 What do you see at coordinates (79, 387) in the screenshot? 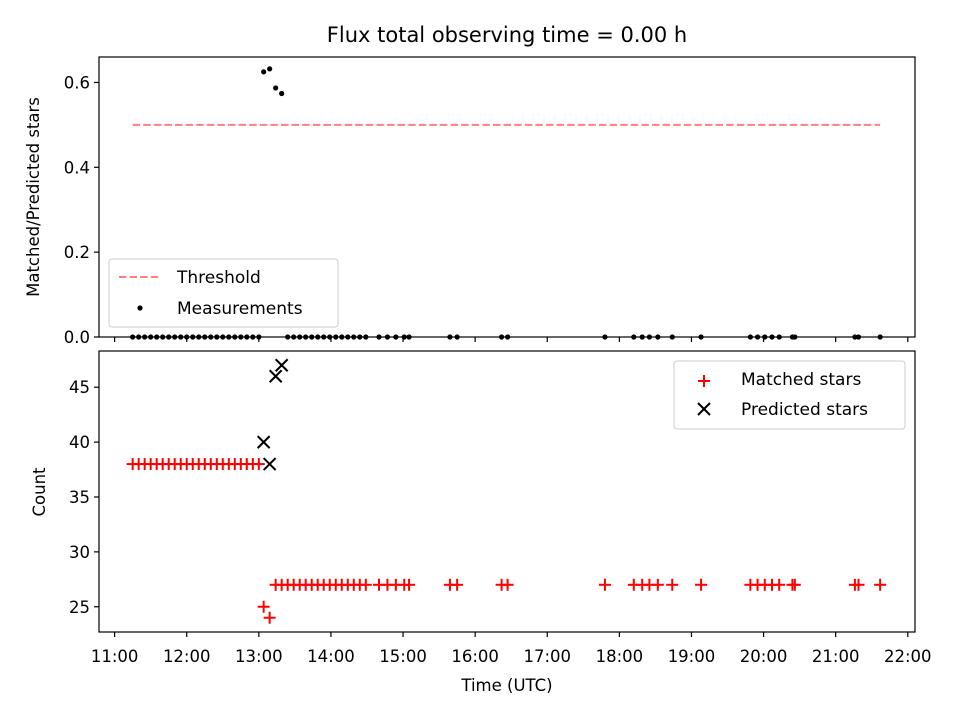
I see `bottom-y-tick-label: 45` at bounding box center [79, 387].